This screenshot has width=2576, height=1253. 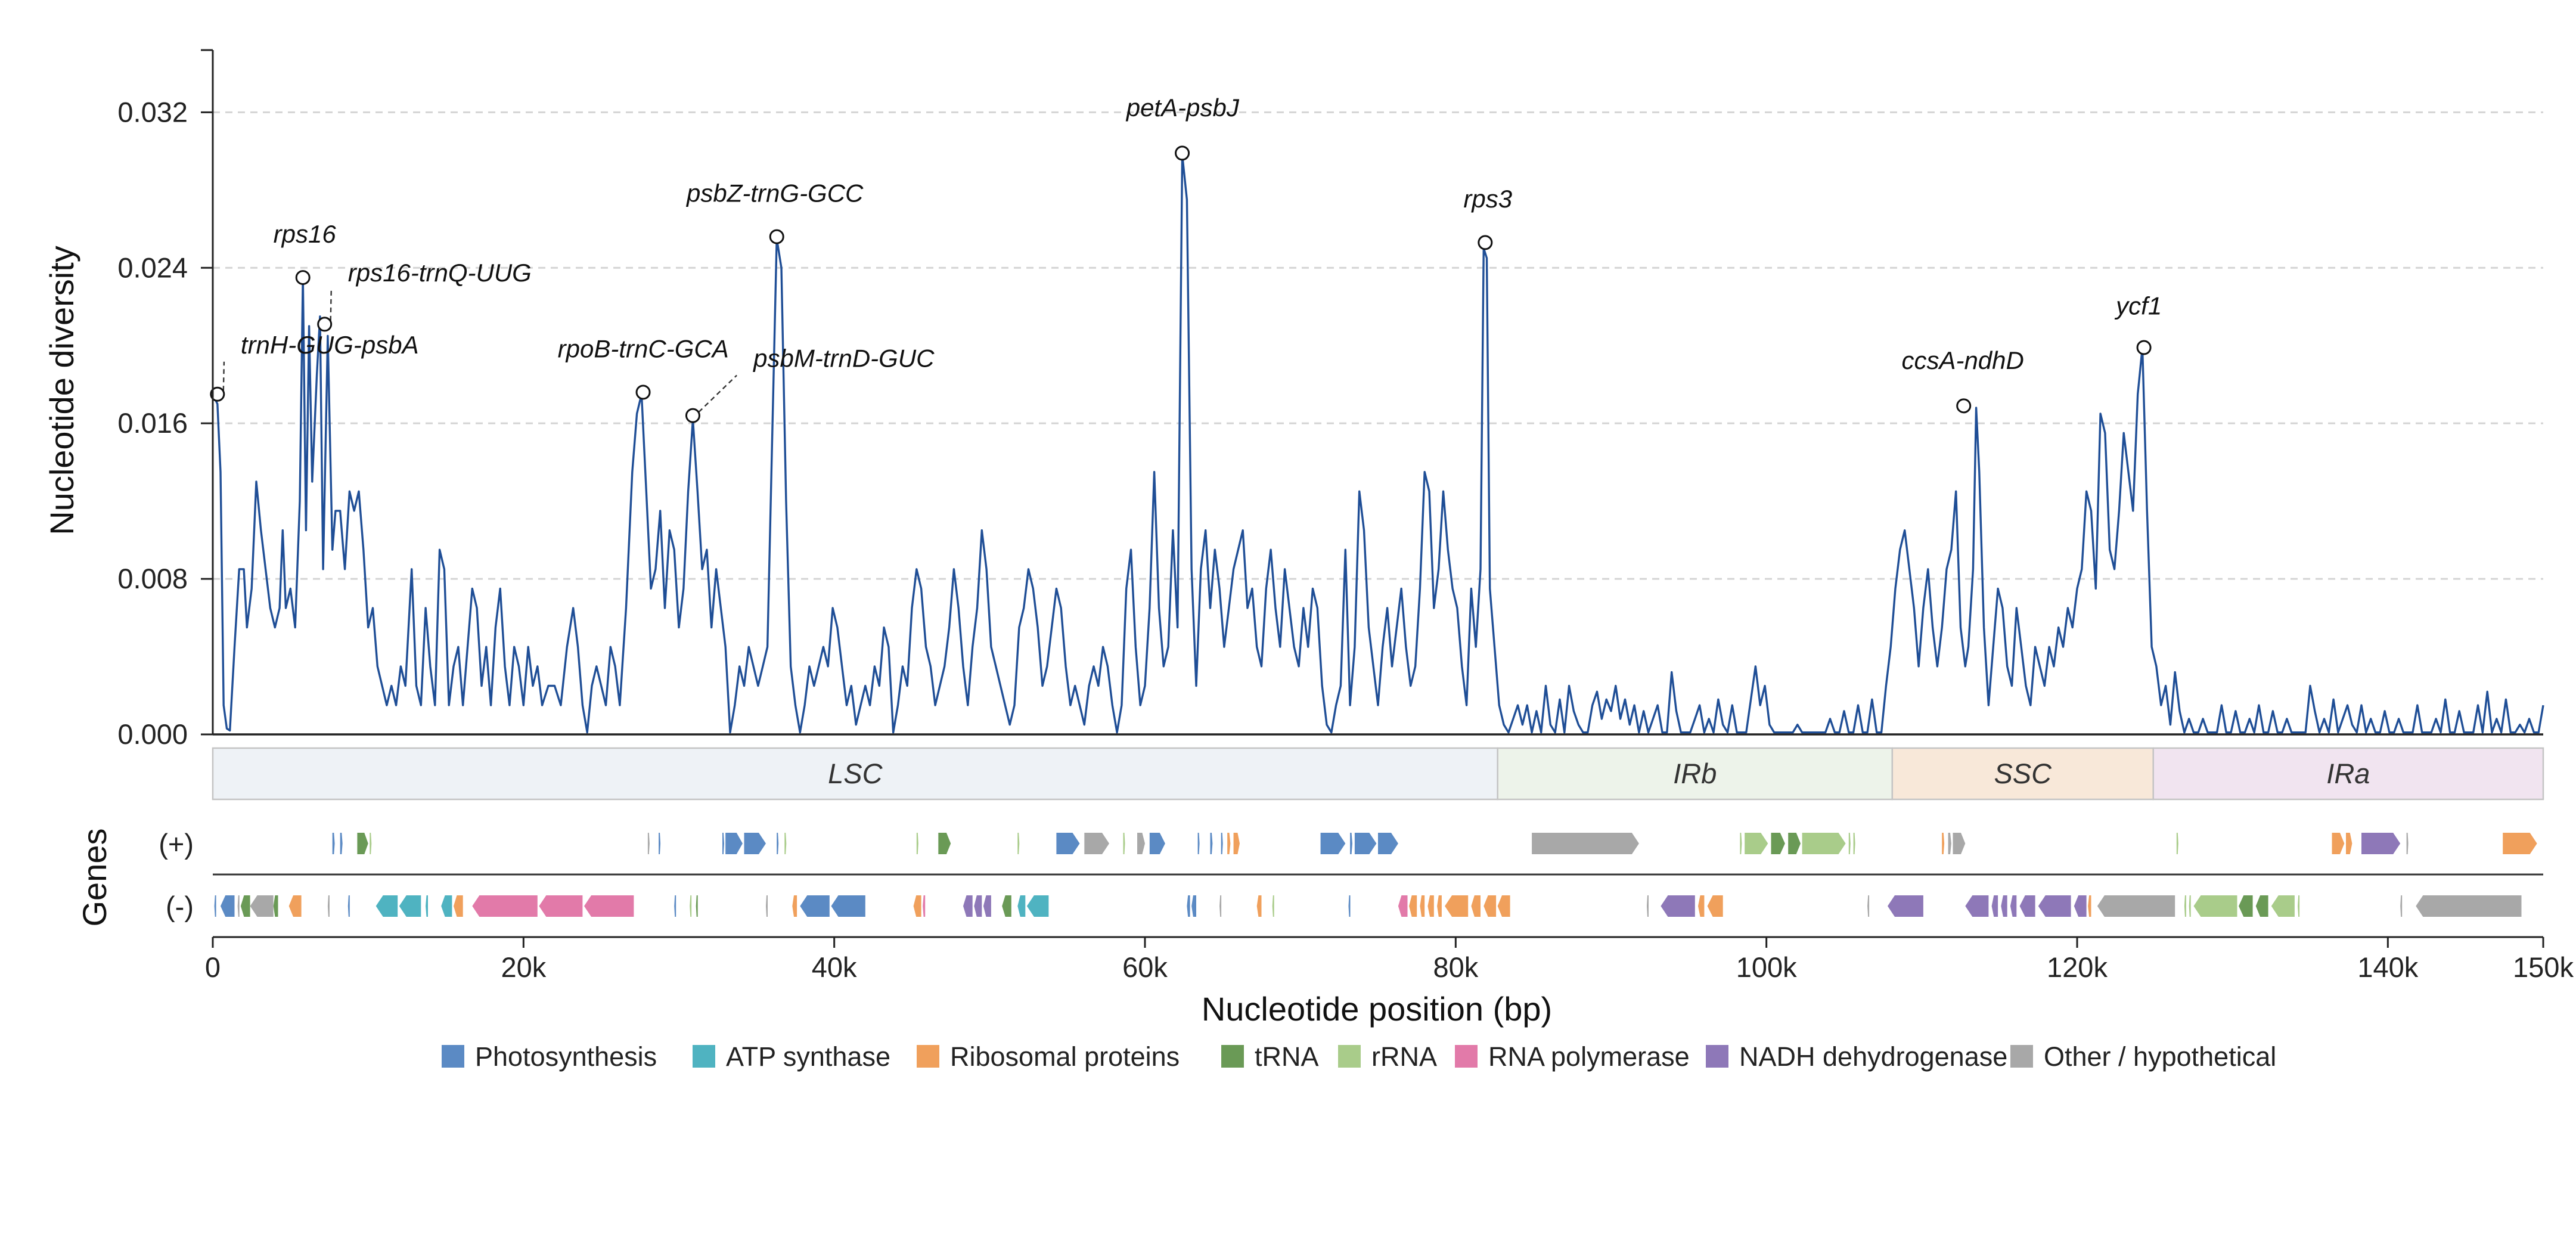 I want to click on y-axis-ticks: 0.000 0.008 0.016 0.024 0.032, so click(x=165, y=399).